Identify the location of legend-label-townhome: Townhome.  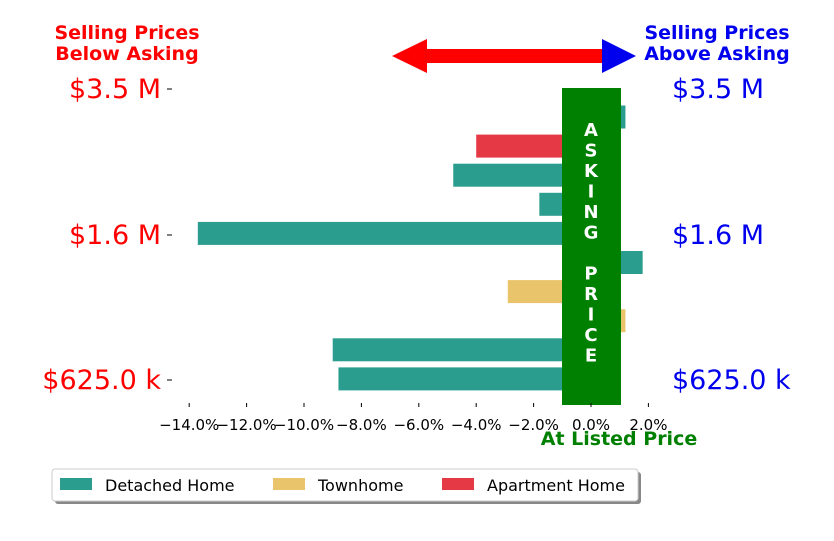
(360, 485).